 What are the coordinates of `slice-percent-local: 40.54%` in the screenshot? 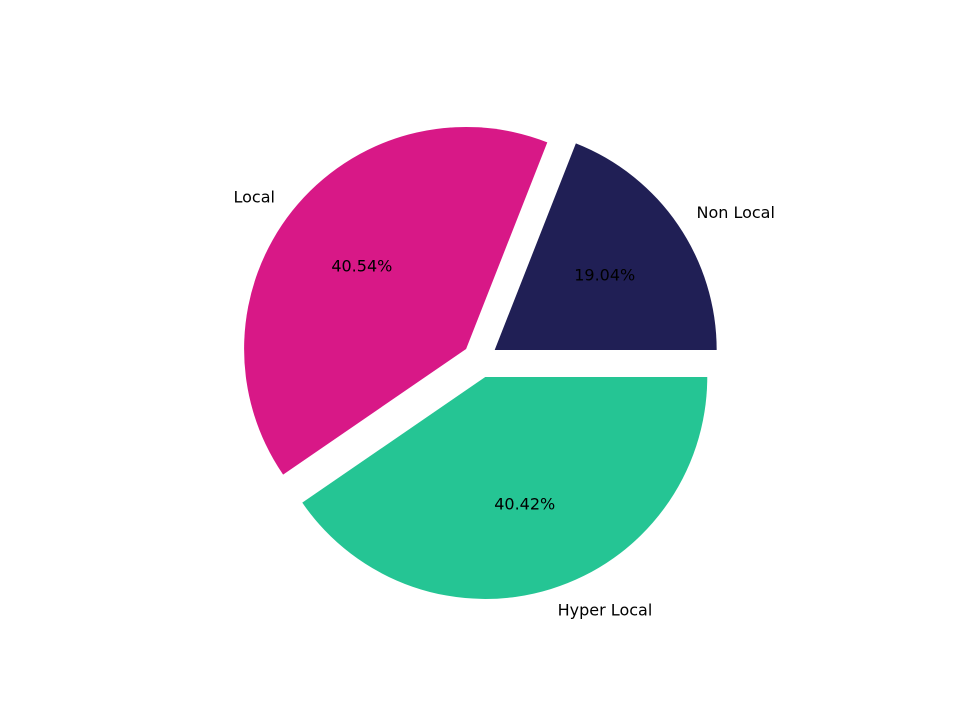 It's located at (361, 266).